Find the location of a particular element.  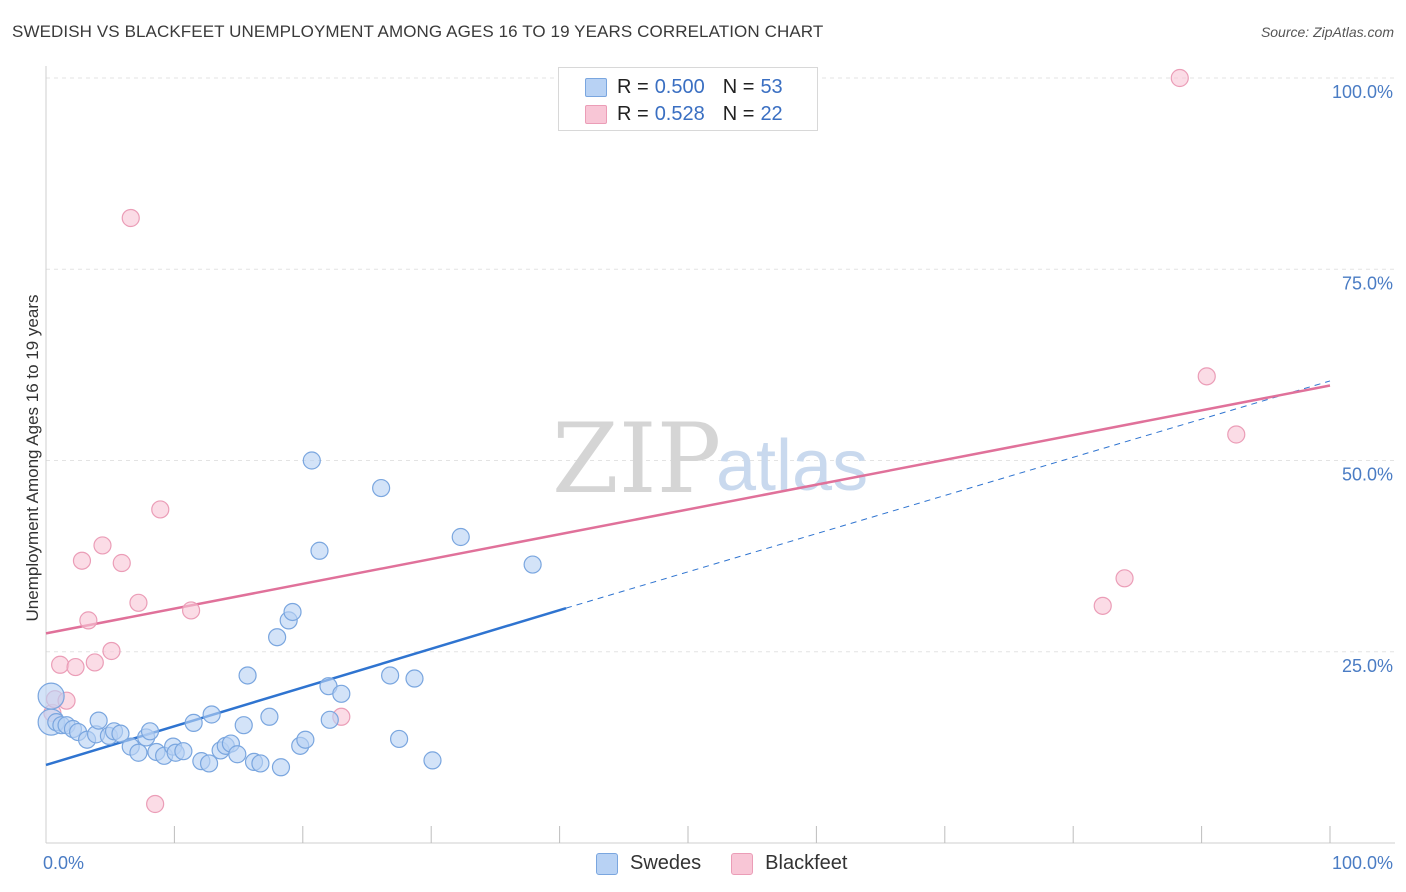

correlation-legend: R = 0.500 N = 53 R = 0.528 N = 22 is located at coordinates (688, 99).